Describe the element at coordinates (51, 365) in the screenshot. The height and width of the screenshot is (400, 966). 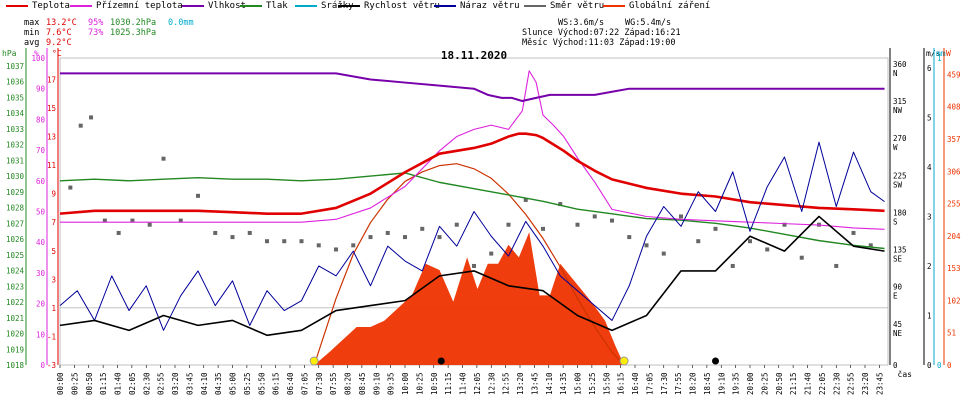
I see `tick-label: -3` at that location.